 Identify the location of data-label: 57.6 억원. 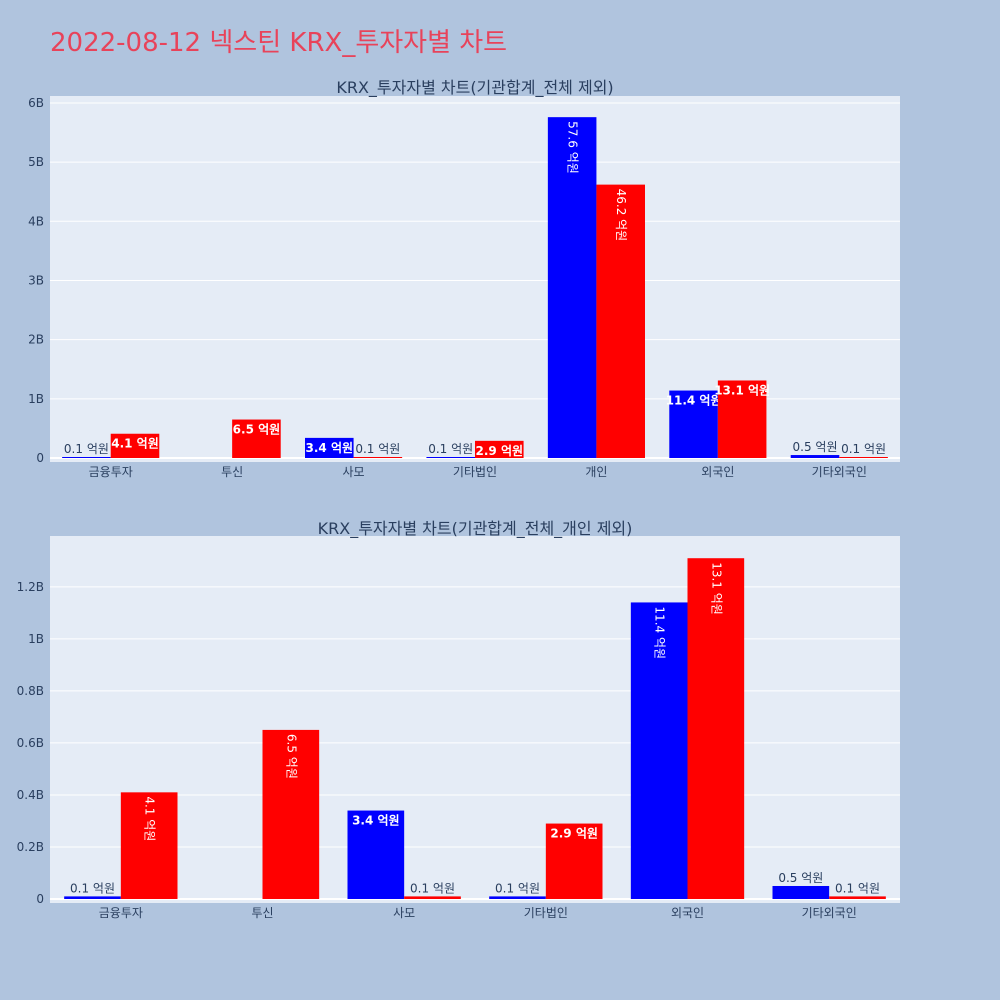
(573, 147).